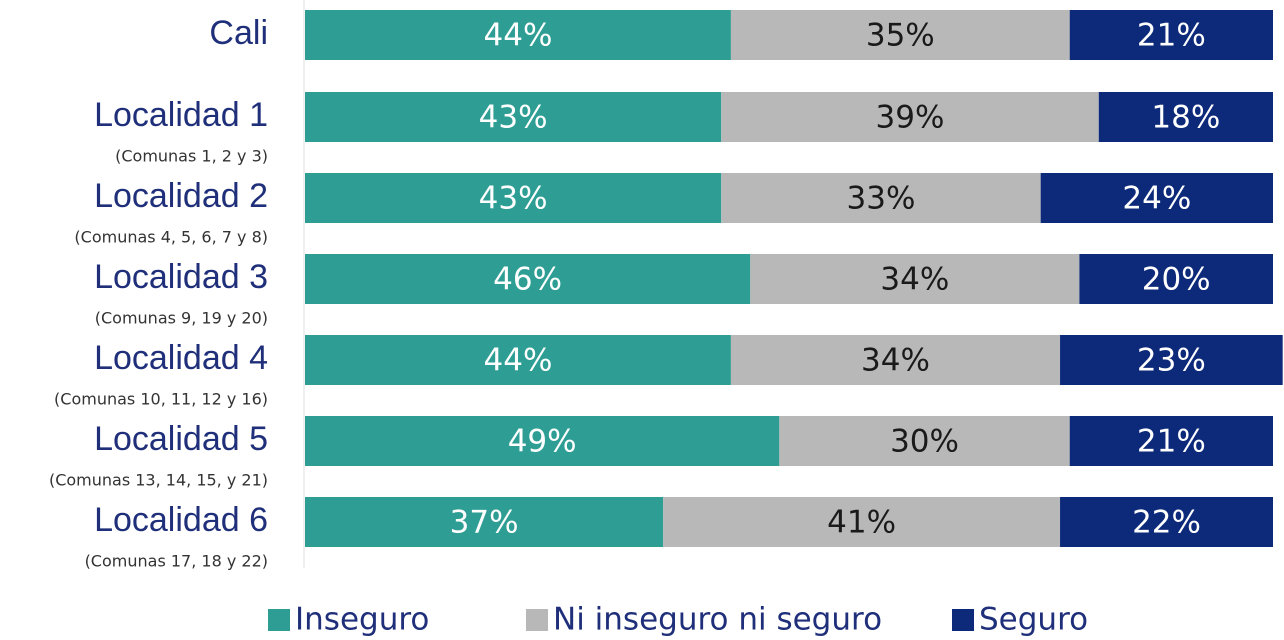  What do you see at coordinates (181, 277) in the screenshot?
I see `category-label: Localidad 3` at bounding box center [181, 277].